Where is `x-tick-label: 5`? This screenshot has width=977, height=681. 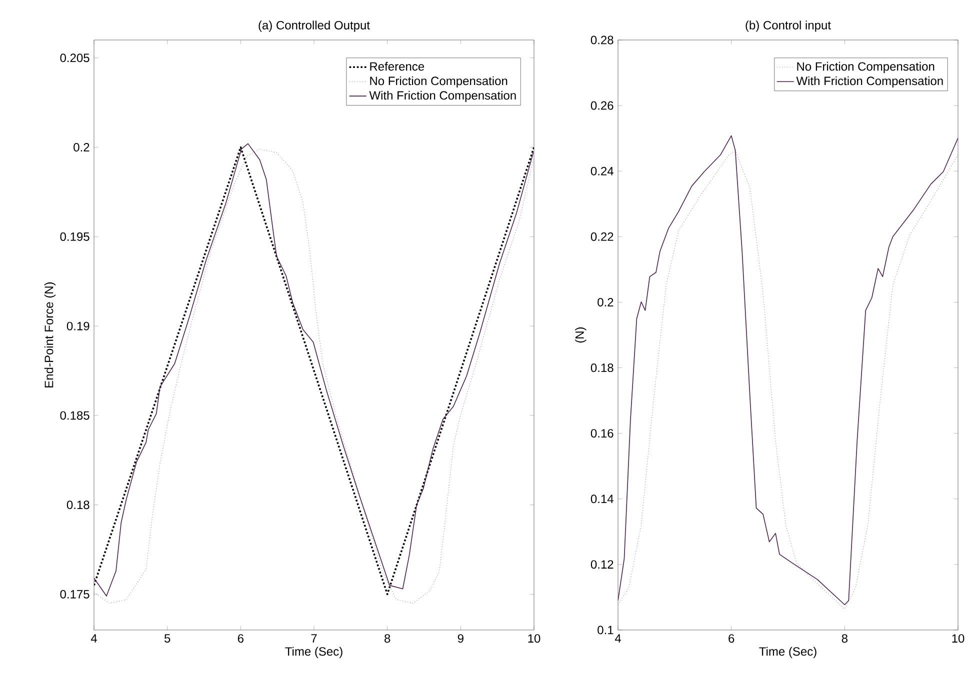 x-tick-label: 5 is located at coordinates (167, 638).